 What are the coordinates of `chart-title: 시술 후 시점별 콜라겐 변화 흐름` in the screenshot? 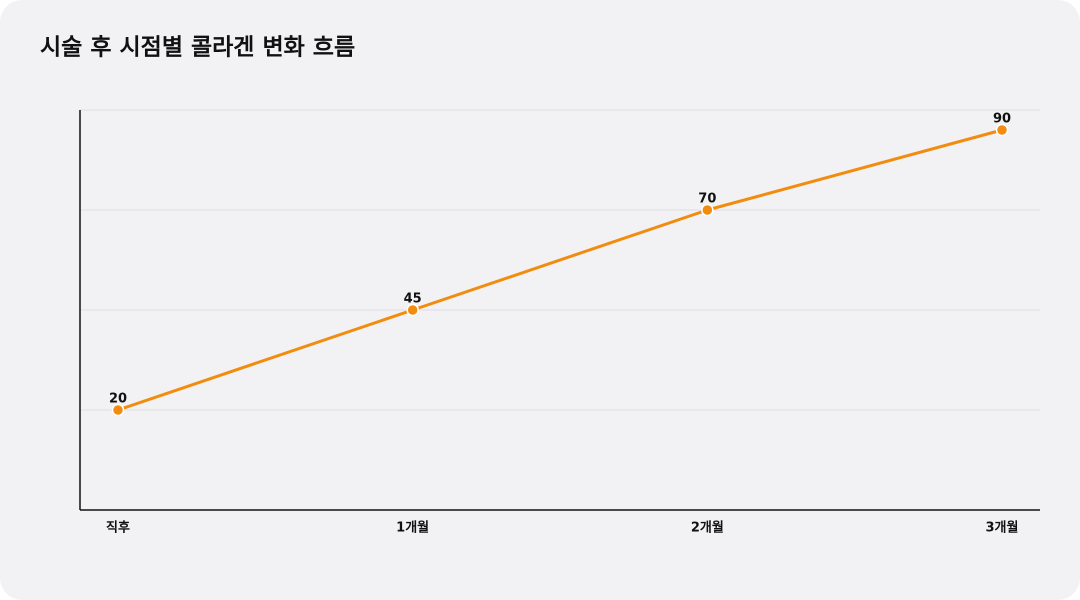 It's located at (197, 48).